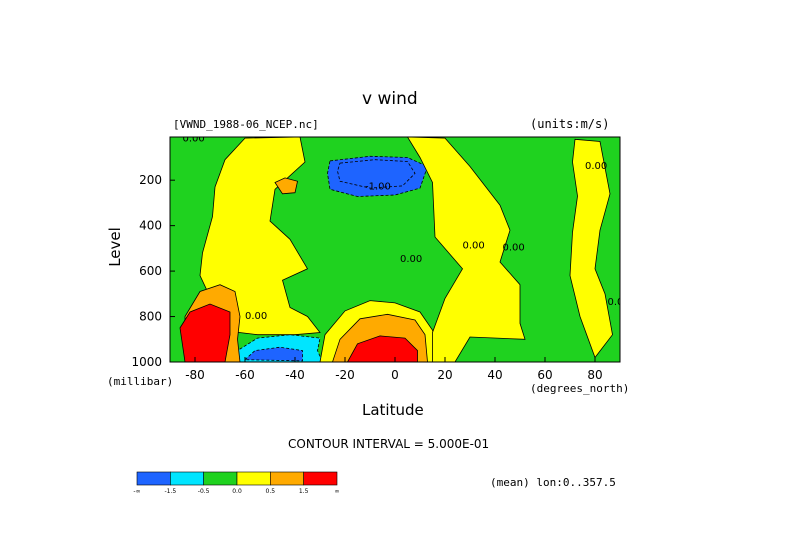 The width and height of the screenshot is (789, 558). Describe the element at coordinates (619, 302) in the screenshot. I see `contour-label-7: 0.00` at that location.